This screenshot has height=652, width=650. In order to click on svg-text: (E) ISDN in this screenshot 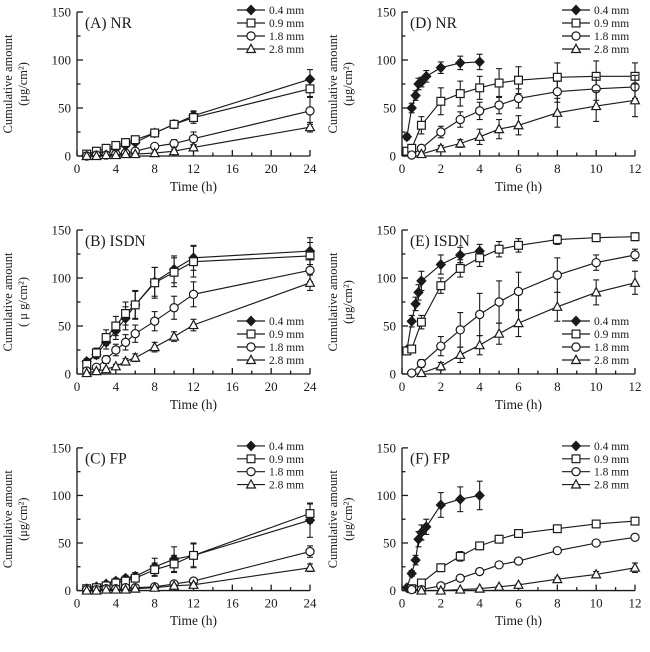, I will do `click(440, 241)`.